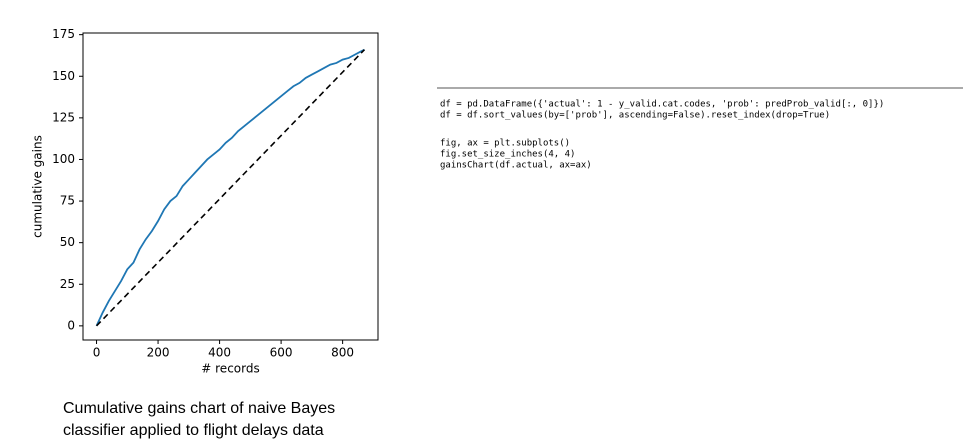  Describe the element at coordinates (230, 369) in the screenshot. I see `x-axis-label: # records` at that location.